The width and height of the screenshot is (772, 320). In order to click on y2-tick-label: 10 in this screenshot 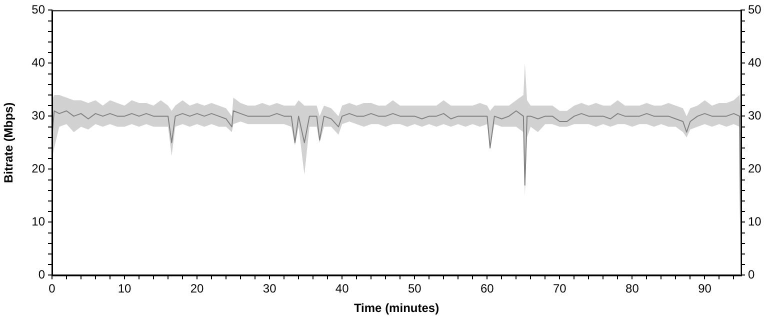, I will do `click(755, 221)`.